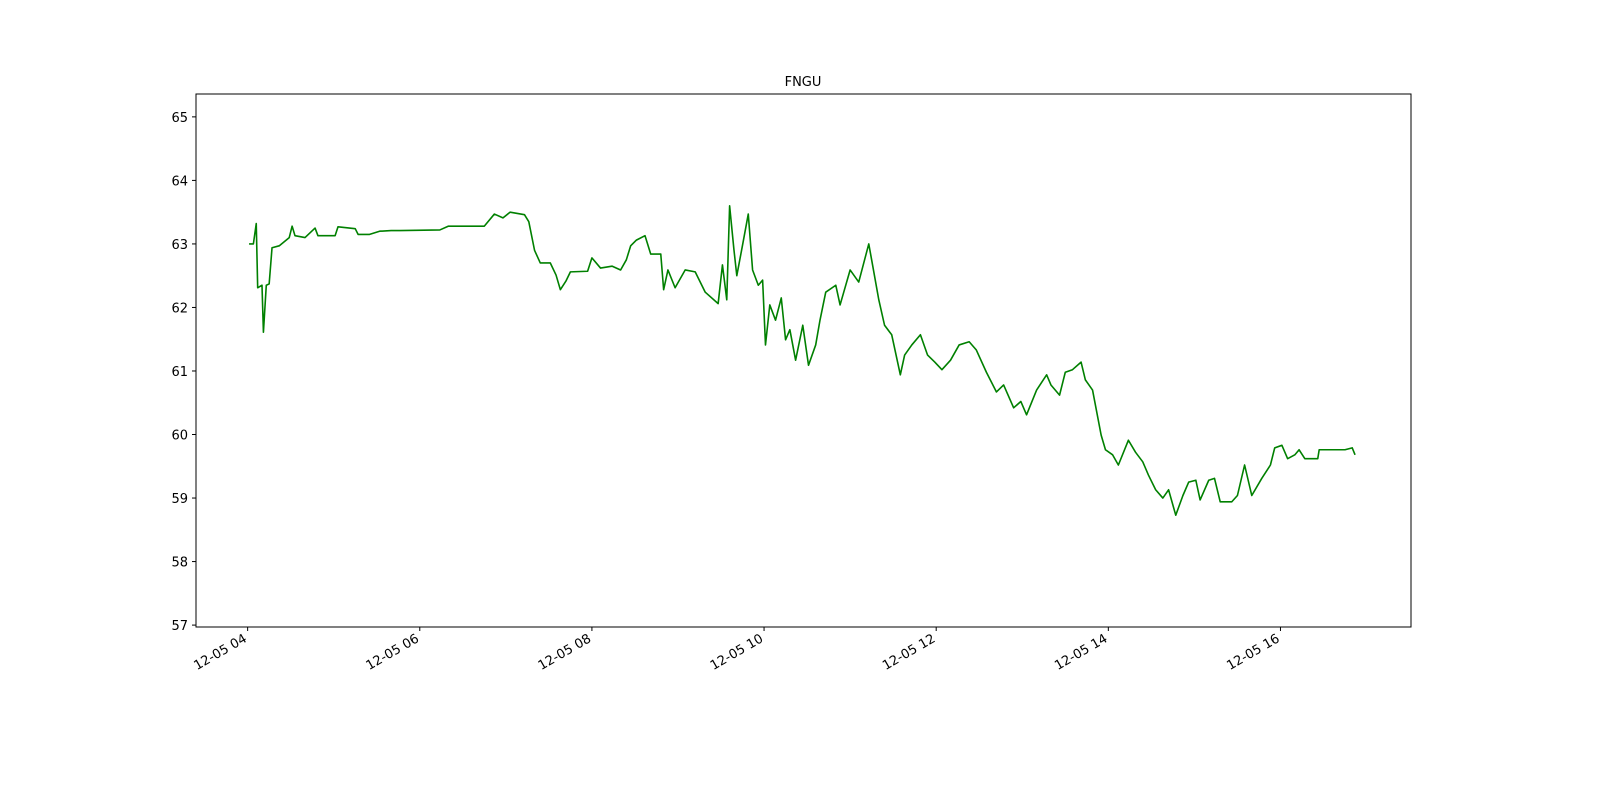 The image size is (1600, 800). I want to click on chart-title: FNGU, so click(803, 82).